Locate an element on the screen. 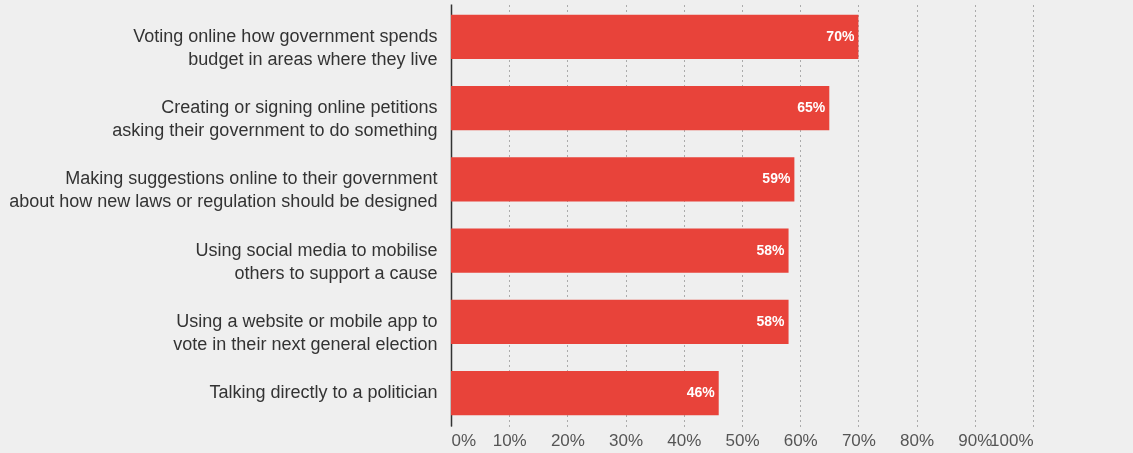  x-tick-label: 60% is located at coordinates (800, 440).